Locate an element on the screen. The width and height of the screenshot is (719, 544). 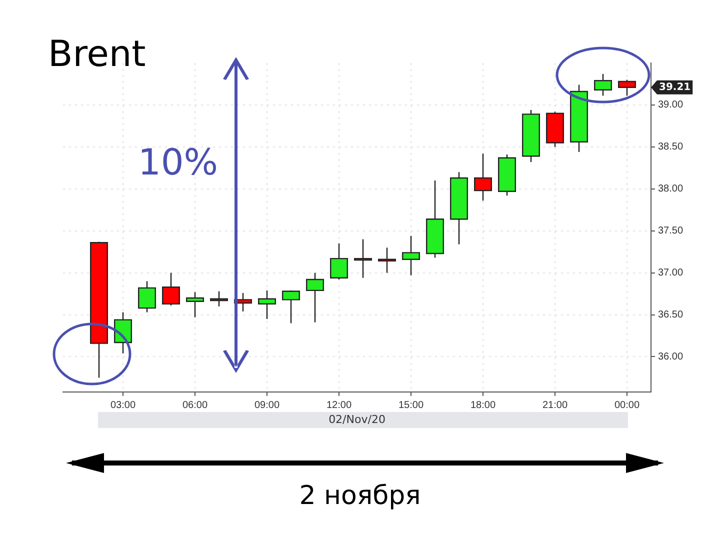
y-tick-label: 36.50 is located at coordinates (671, 315).